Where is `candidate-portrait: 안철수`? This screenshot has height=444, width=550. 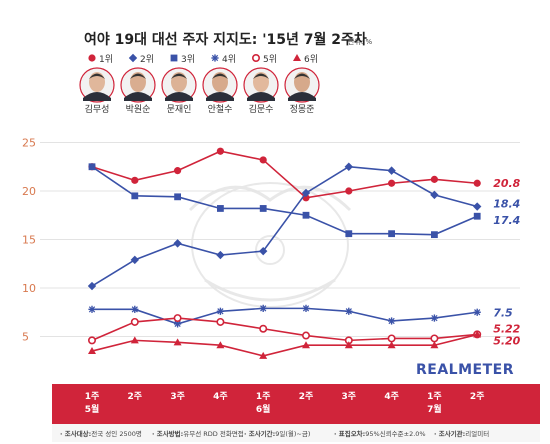
candidate-portrait: 안철수 is located at coordinates (220, 91).